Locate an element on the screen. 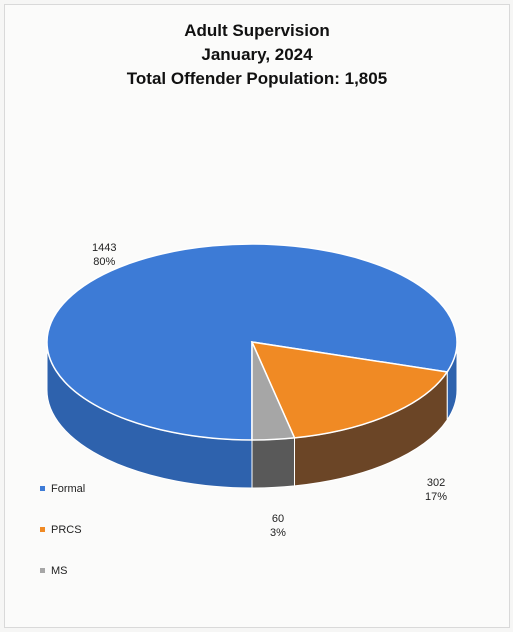  data-label-formal-percent: 80% is located at coordinates (104, 262).